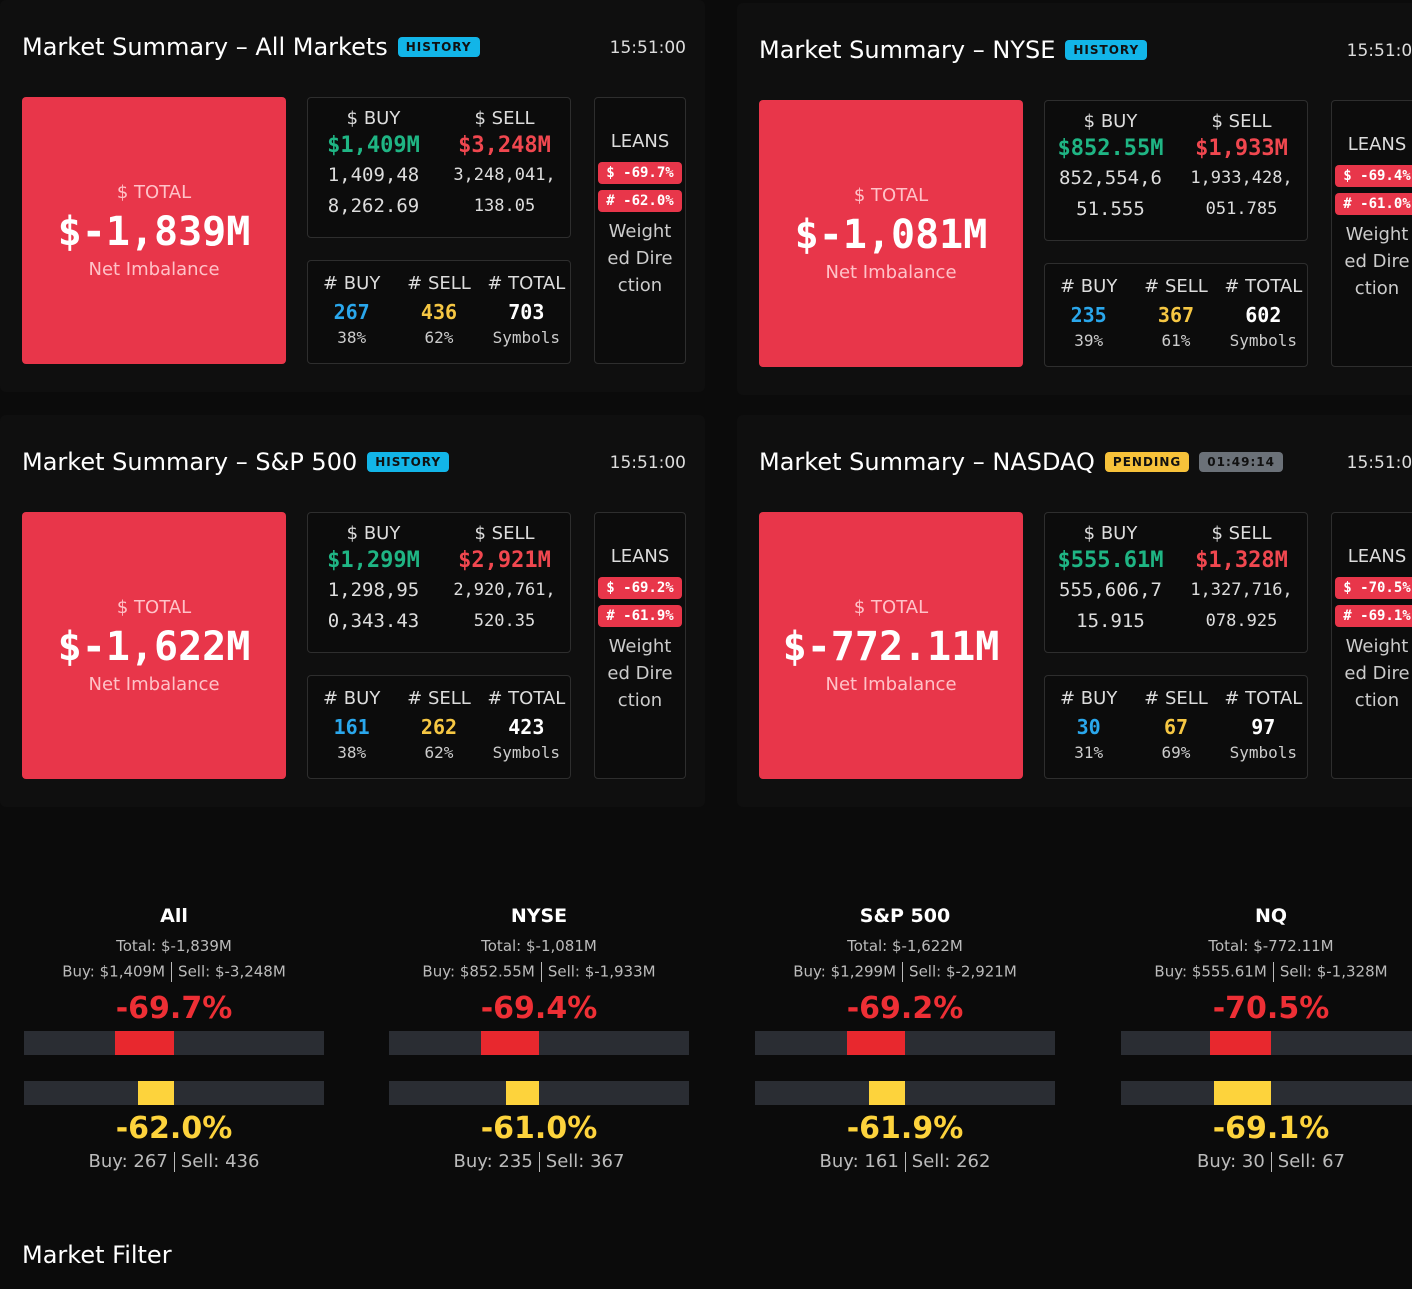  What do you see at coordinates (1271, 946) in the screenshot?
I see `gauge-total: Total: $-772.11M` at bounding box center [1271, 946].